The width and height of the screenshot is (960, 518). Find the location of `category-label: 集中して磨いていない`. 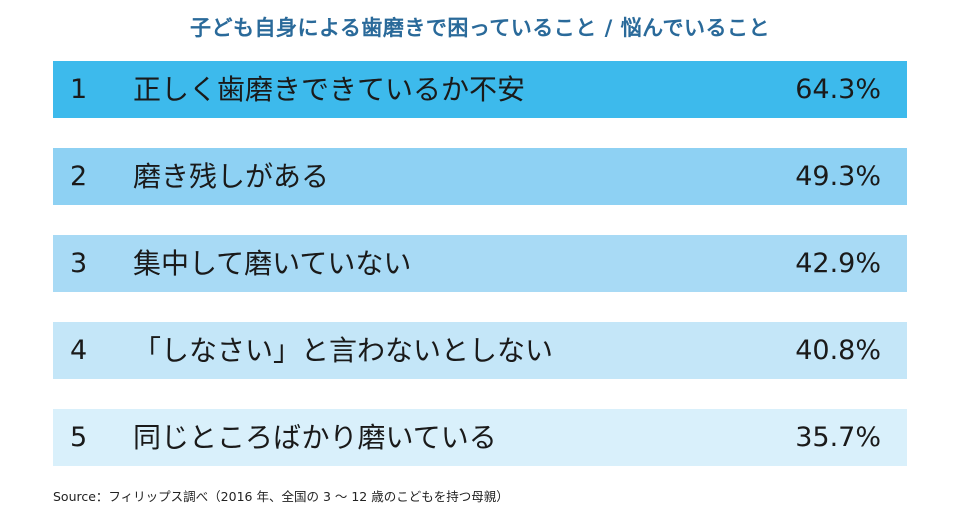

category-label: 集中して磨いていない is located at coordinates (272, 263).